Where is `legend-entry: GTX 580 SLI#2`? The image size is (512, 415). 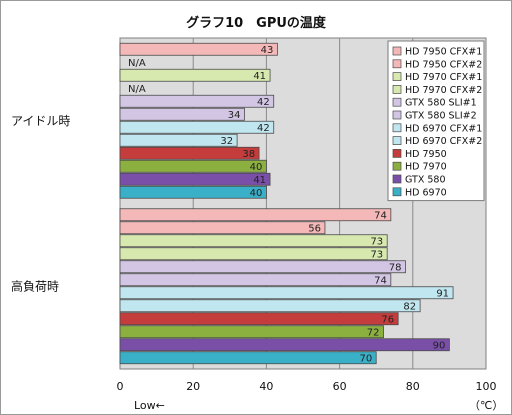 legend-entry: GTX 580 SLI#2 is located at coordinates (441, 116).